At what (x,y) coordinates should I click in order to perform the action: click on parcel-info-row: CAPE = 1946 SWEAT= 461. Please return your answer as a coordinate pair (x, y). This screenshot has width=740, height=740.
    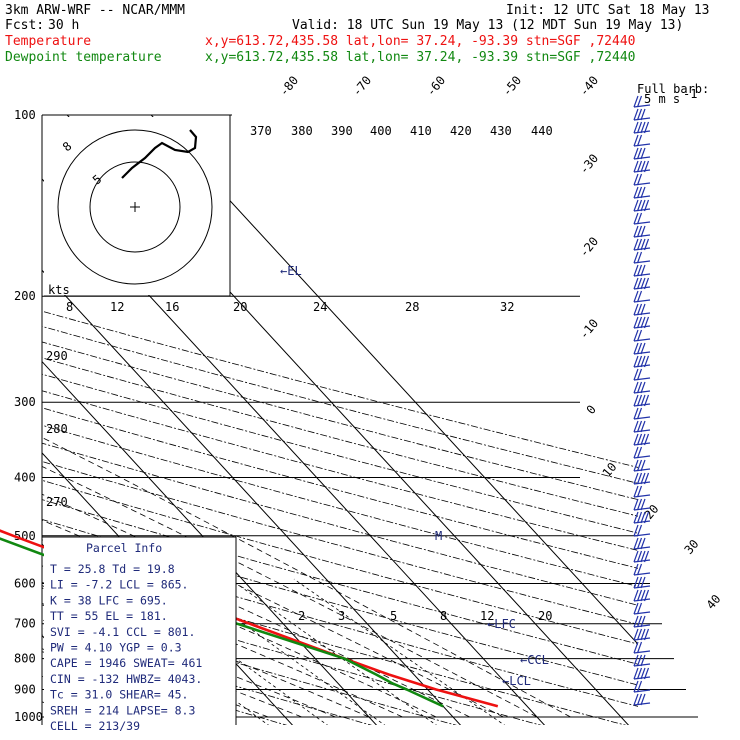
    Looking at the image, I should click on (126, 663).